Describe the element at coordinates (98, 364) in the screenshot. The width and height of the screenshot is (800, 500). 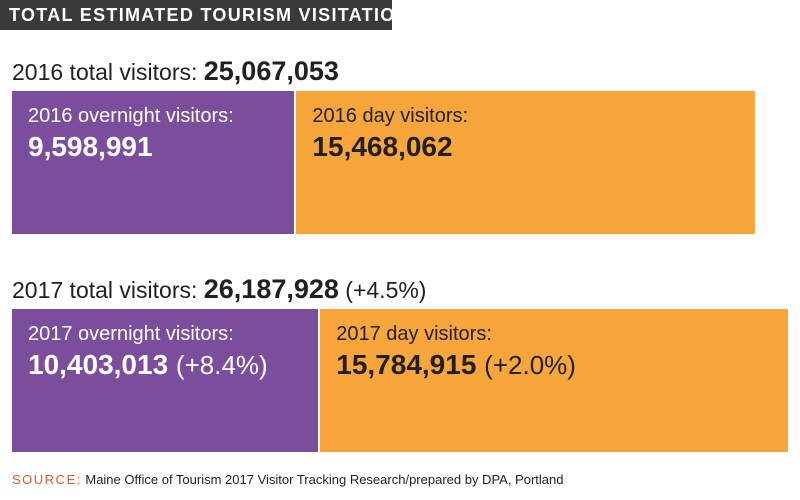
I see `value-overnight-2017: 10,403,013` at that location.